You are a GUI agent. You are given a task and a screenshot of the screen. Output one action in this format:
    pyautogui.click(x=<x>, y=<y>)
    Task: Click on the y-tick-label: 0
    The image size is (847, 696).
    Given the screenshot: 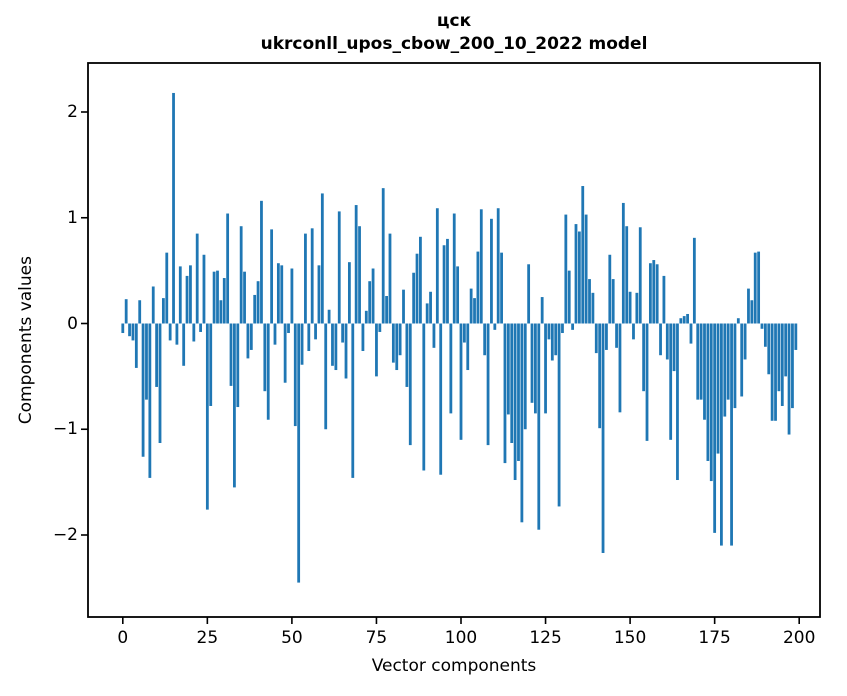 What is the action you would take?
    pyautogui.click(x=72, y=323)
    